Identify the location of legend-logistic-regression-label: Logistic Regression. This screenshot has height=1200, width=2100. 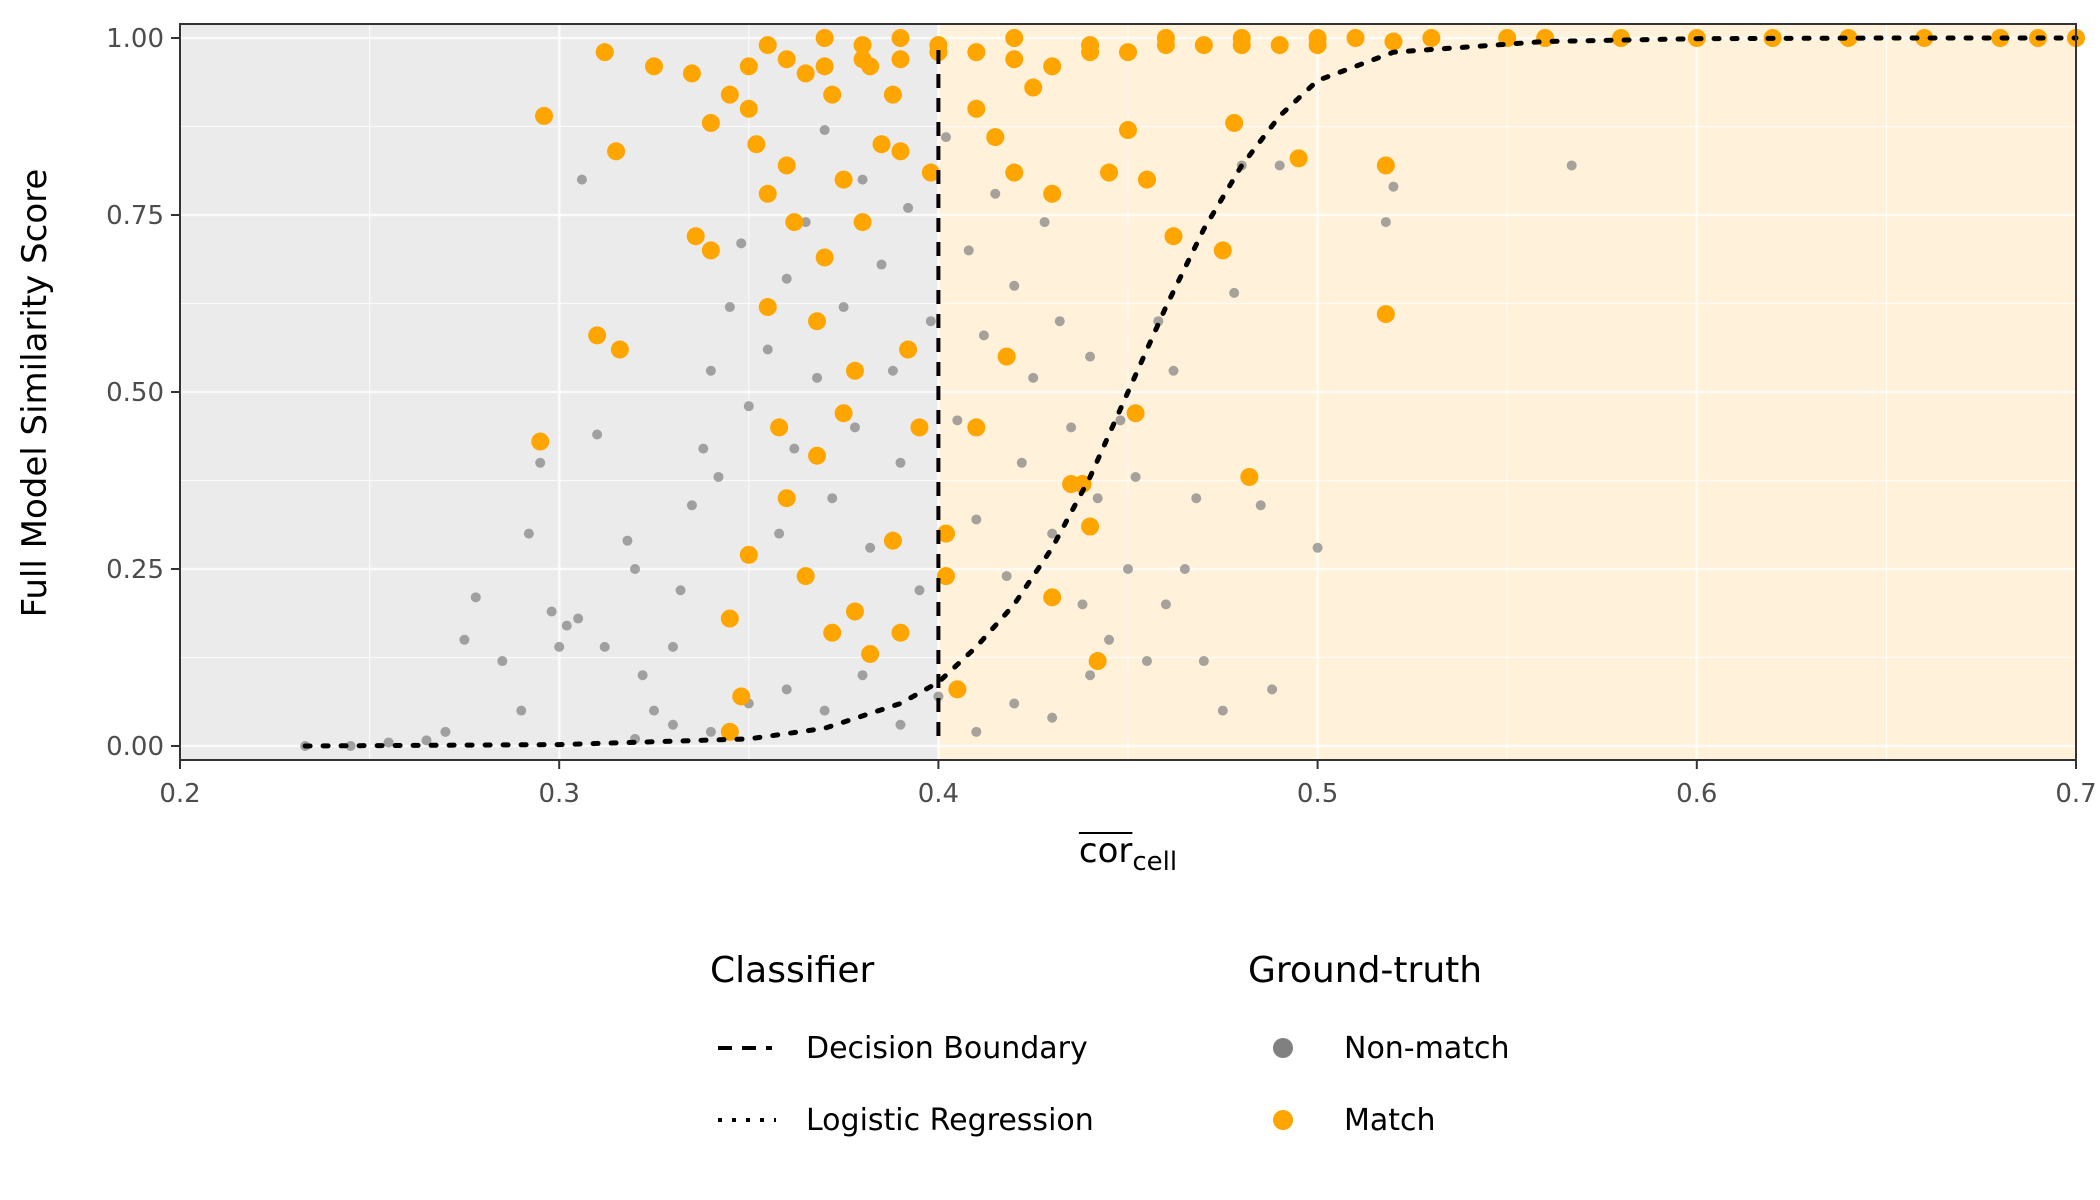
(950, 1120).